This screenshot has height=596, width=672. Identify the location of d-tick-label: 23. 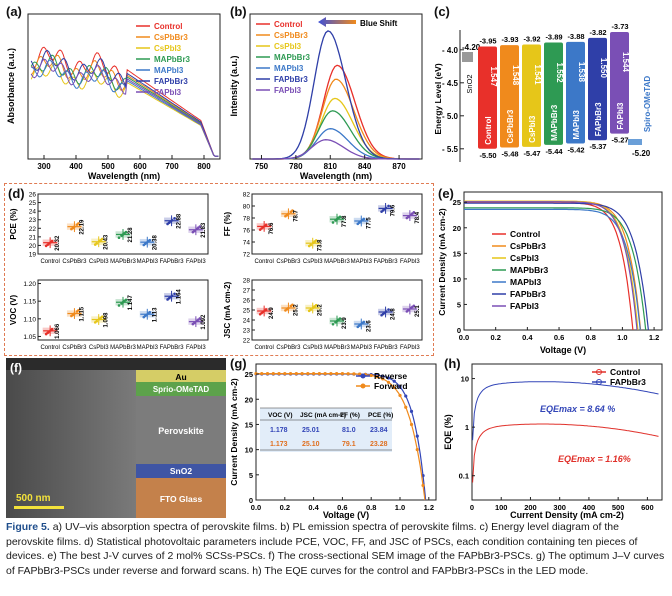
(247, 331).